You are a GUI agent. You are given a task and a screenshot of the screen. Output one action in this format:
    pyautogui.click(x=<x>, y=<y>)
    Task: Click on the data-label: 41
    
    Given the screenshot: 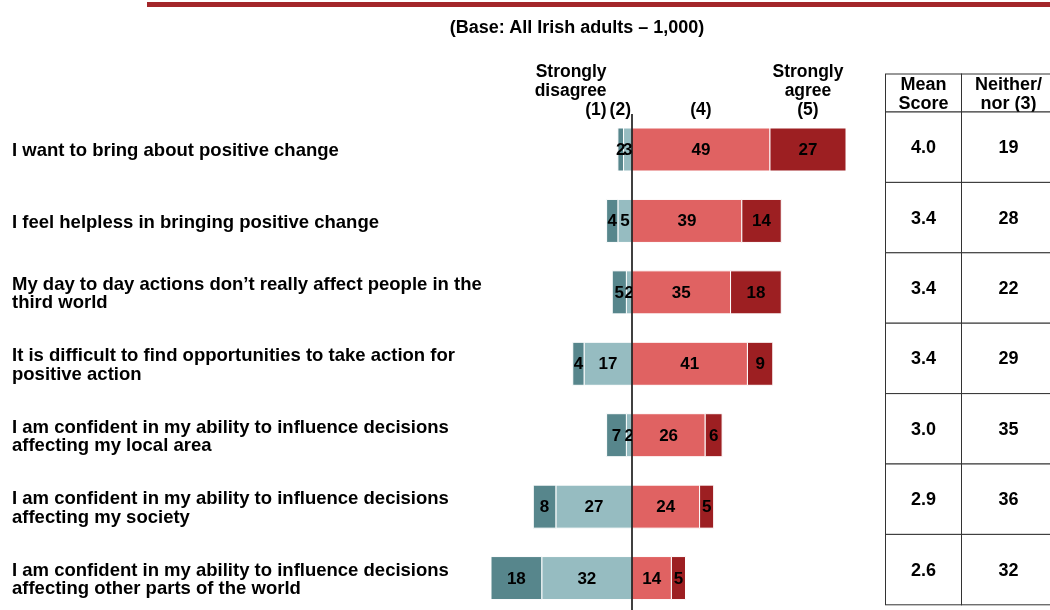 What is the action you would take?
    pyautogui.click(x=690, y=364)
    